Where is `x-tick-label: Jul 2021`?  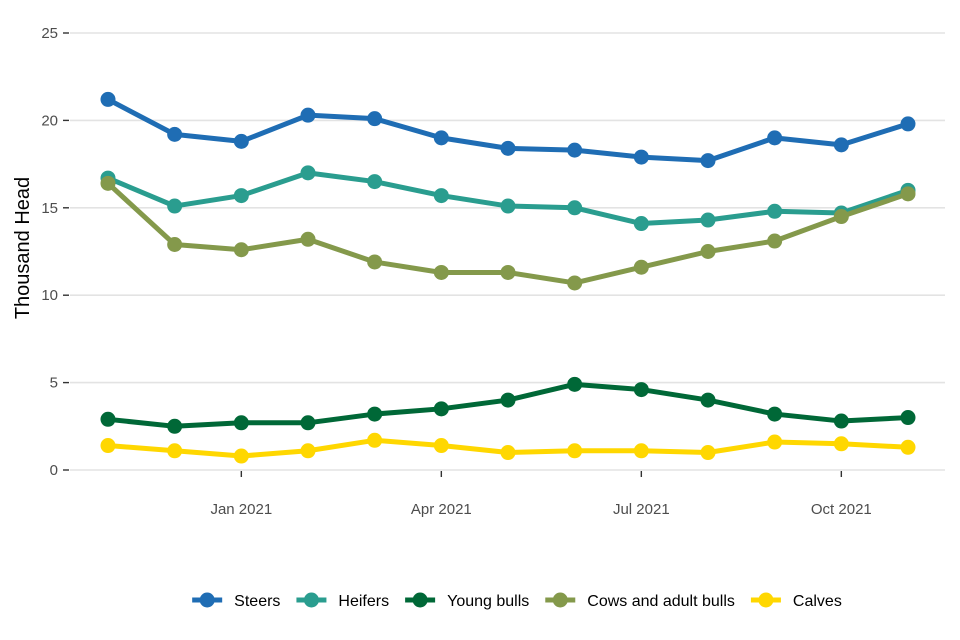
x-tick-label: Jul 2021 is located at coordinates (641, 509).